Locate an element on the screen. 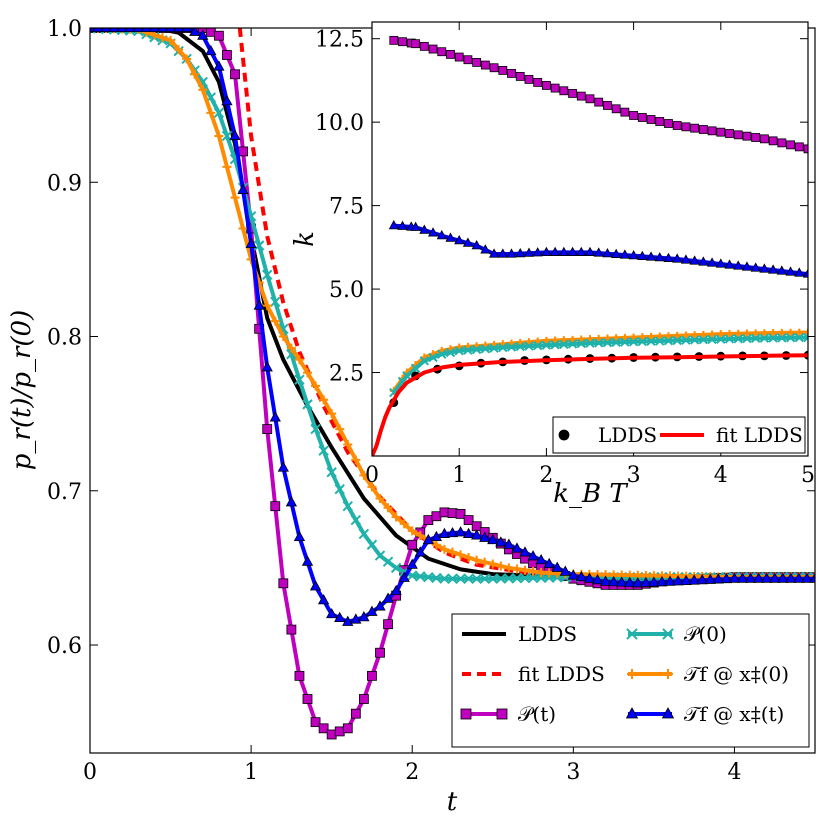 The image size is (830, 830). main-x-tick-label: 1 is located at coordinates (251, 772).